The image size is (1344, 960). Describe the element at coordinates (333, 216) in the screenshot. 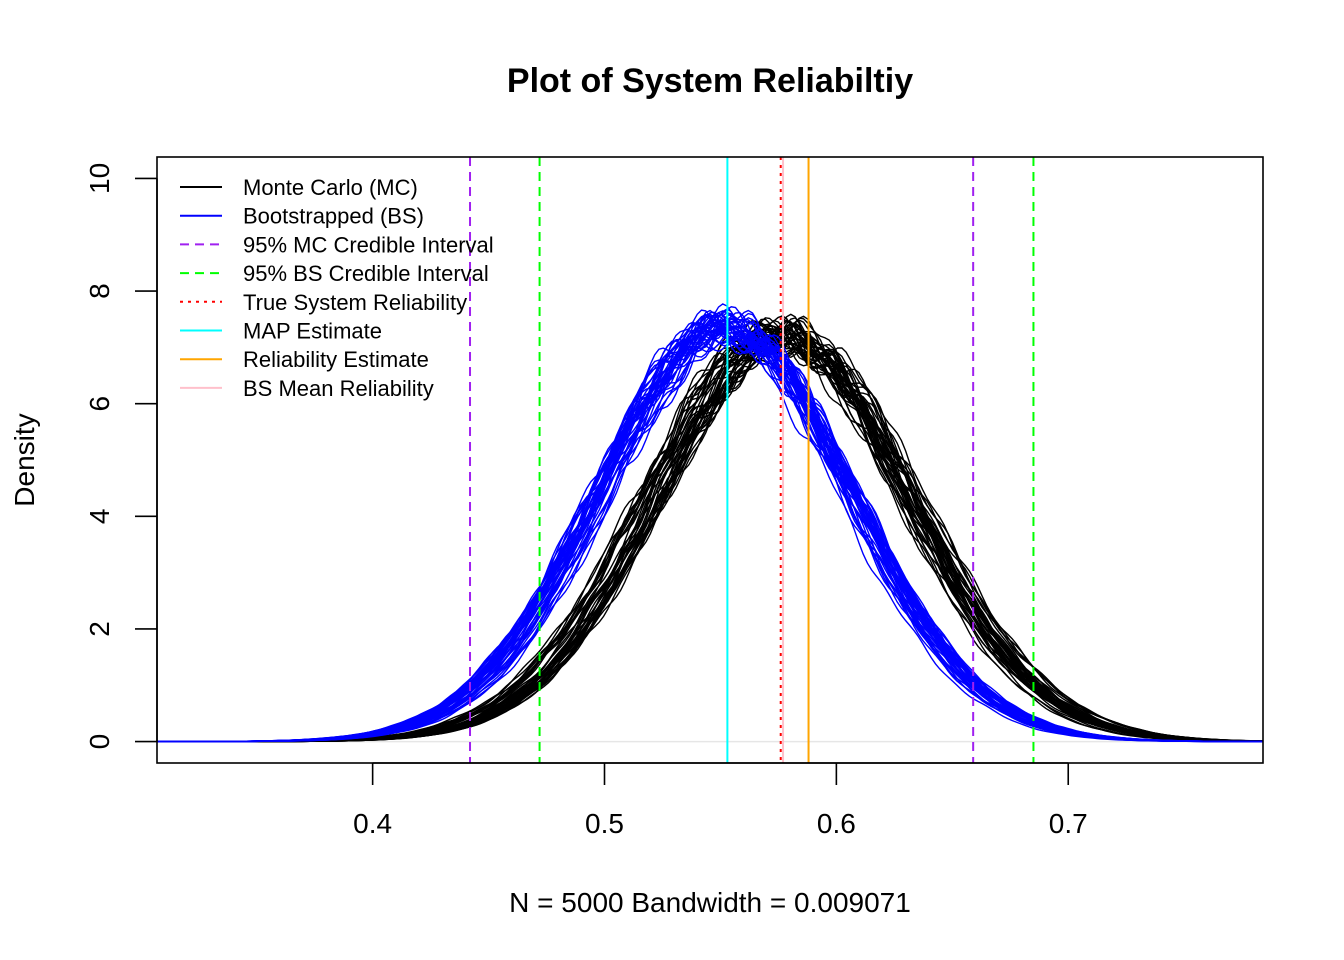

I see `legend-label: Bootstrapped (BS)` at that location.